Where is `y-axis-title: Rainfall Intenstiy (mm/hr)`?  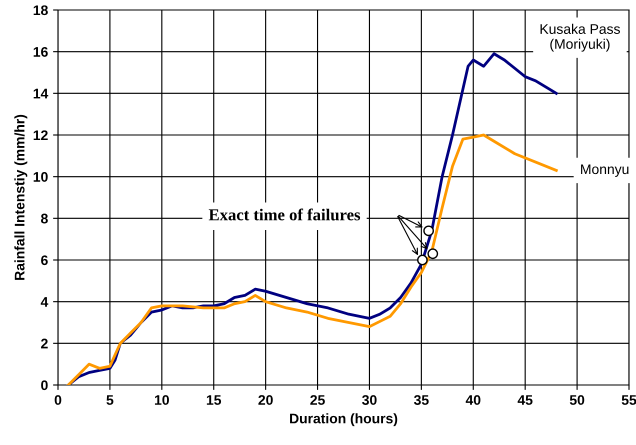
y-axis-title: Rainfall Intenstiy (mm/hr) is located at coordinates (21, 197).